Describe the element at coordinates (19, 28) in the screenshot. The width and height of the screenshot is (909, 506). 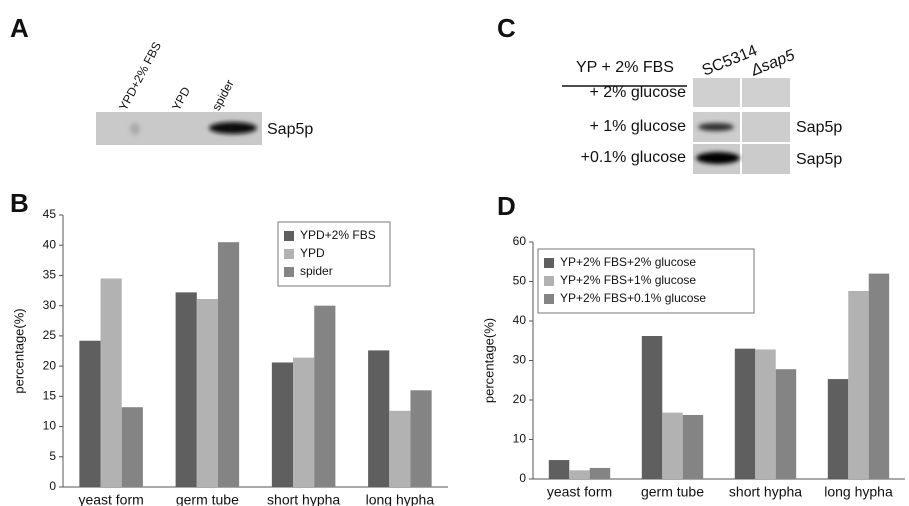
I see `panel-letter: A` at that location.